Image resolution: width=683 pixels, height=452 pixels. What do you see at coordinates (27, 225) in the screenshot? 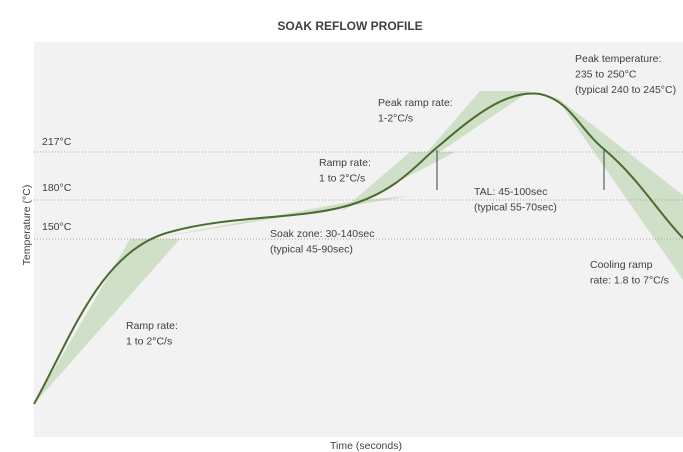
I see `y-axis-label: Temperature (°C)` at bounding box center [27, 225].